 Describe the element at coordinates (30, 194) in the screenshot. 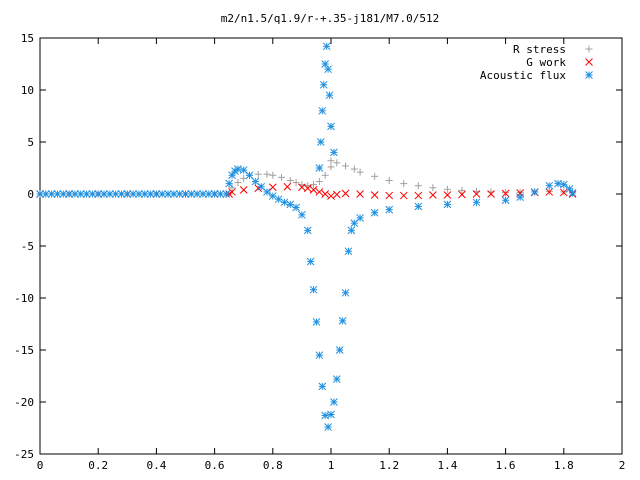

I see `y-tick-label: 0` at that location.